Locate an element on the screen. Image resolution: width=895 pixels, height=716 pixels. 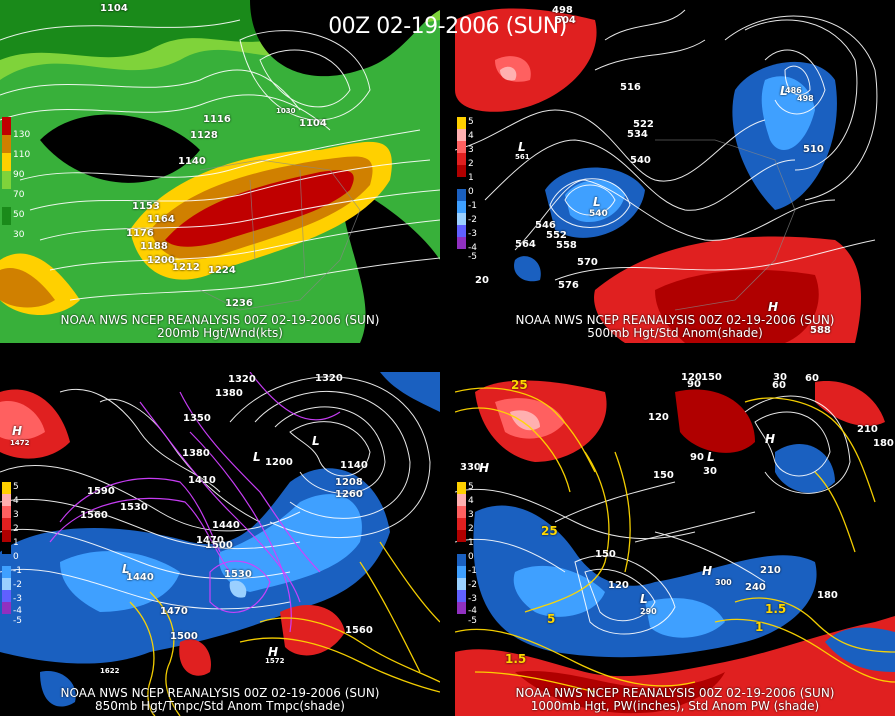
contour-label: 1030 is located at coordinates (286, 111).